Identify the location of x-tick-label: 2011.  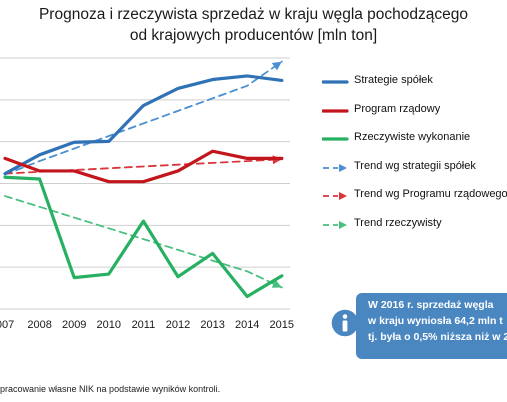
(144, 325).